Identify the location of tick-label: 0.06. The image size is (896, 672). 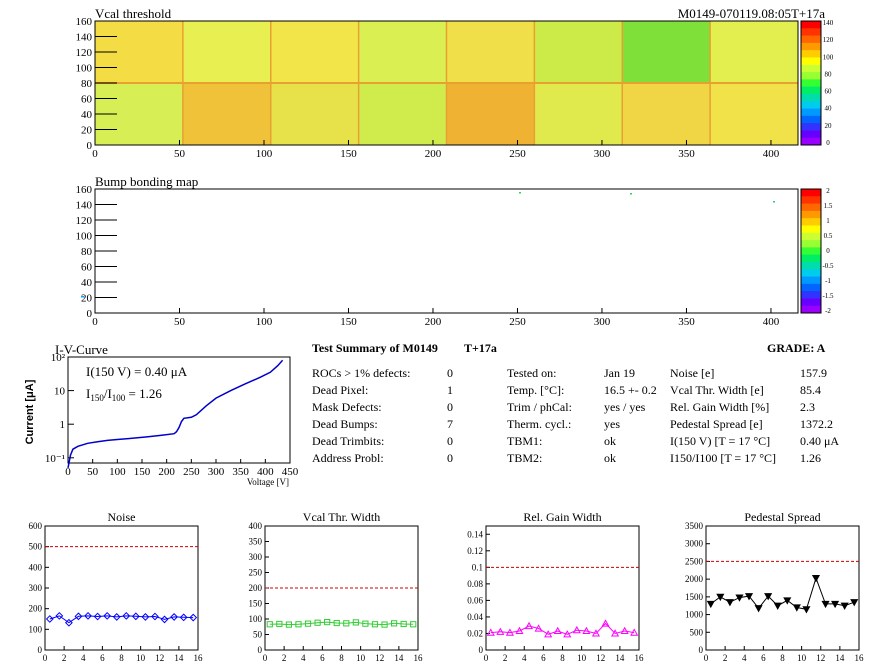
(475, 600).